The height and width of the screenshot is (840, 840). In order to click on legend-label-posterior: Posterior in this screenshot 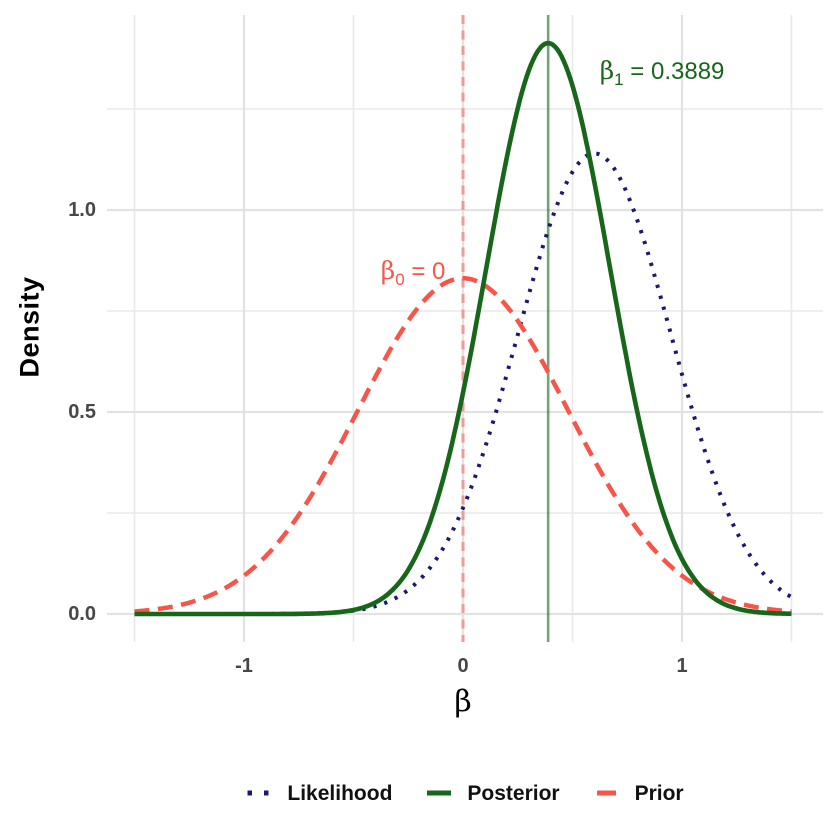, I will do `click(513, 793)`.